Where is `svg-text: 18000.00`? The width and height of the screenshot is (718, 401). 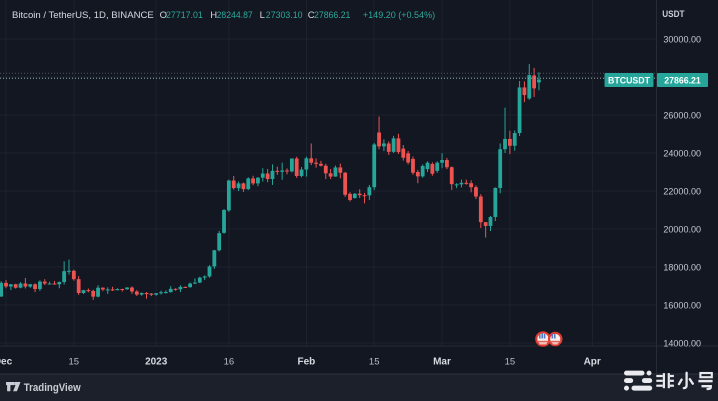 svg-text: 18000.00 is located at coordinates (682, 267).